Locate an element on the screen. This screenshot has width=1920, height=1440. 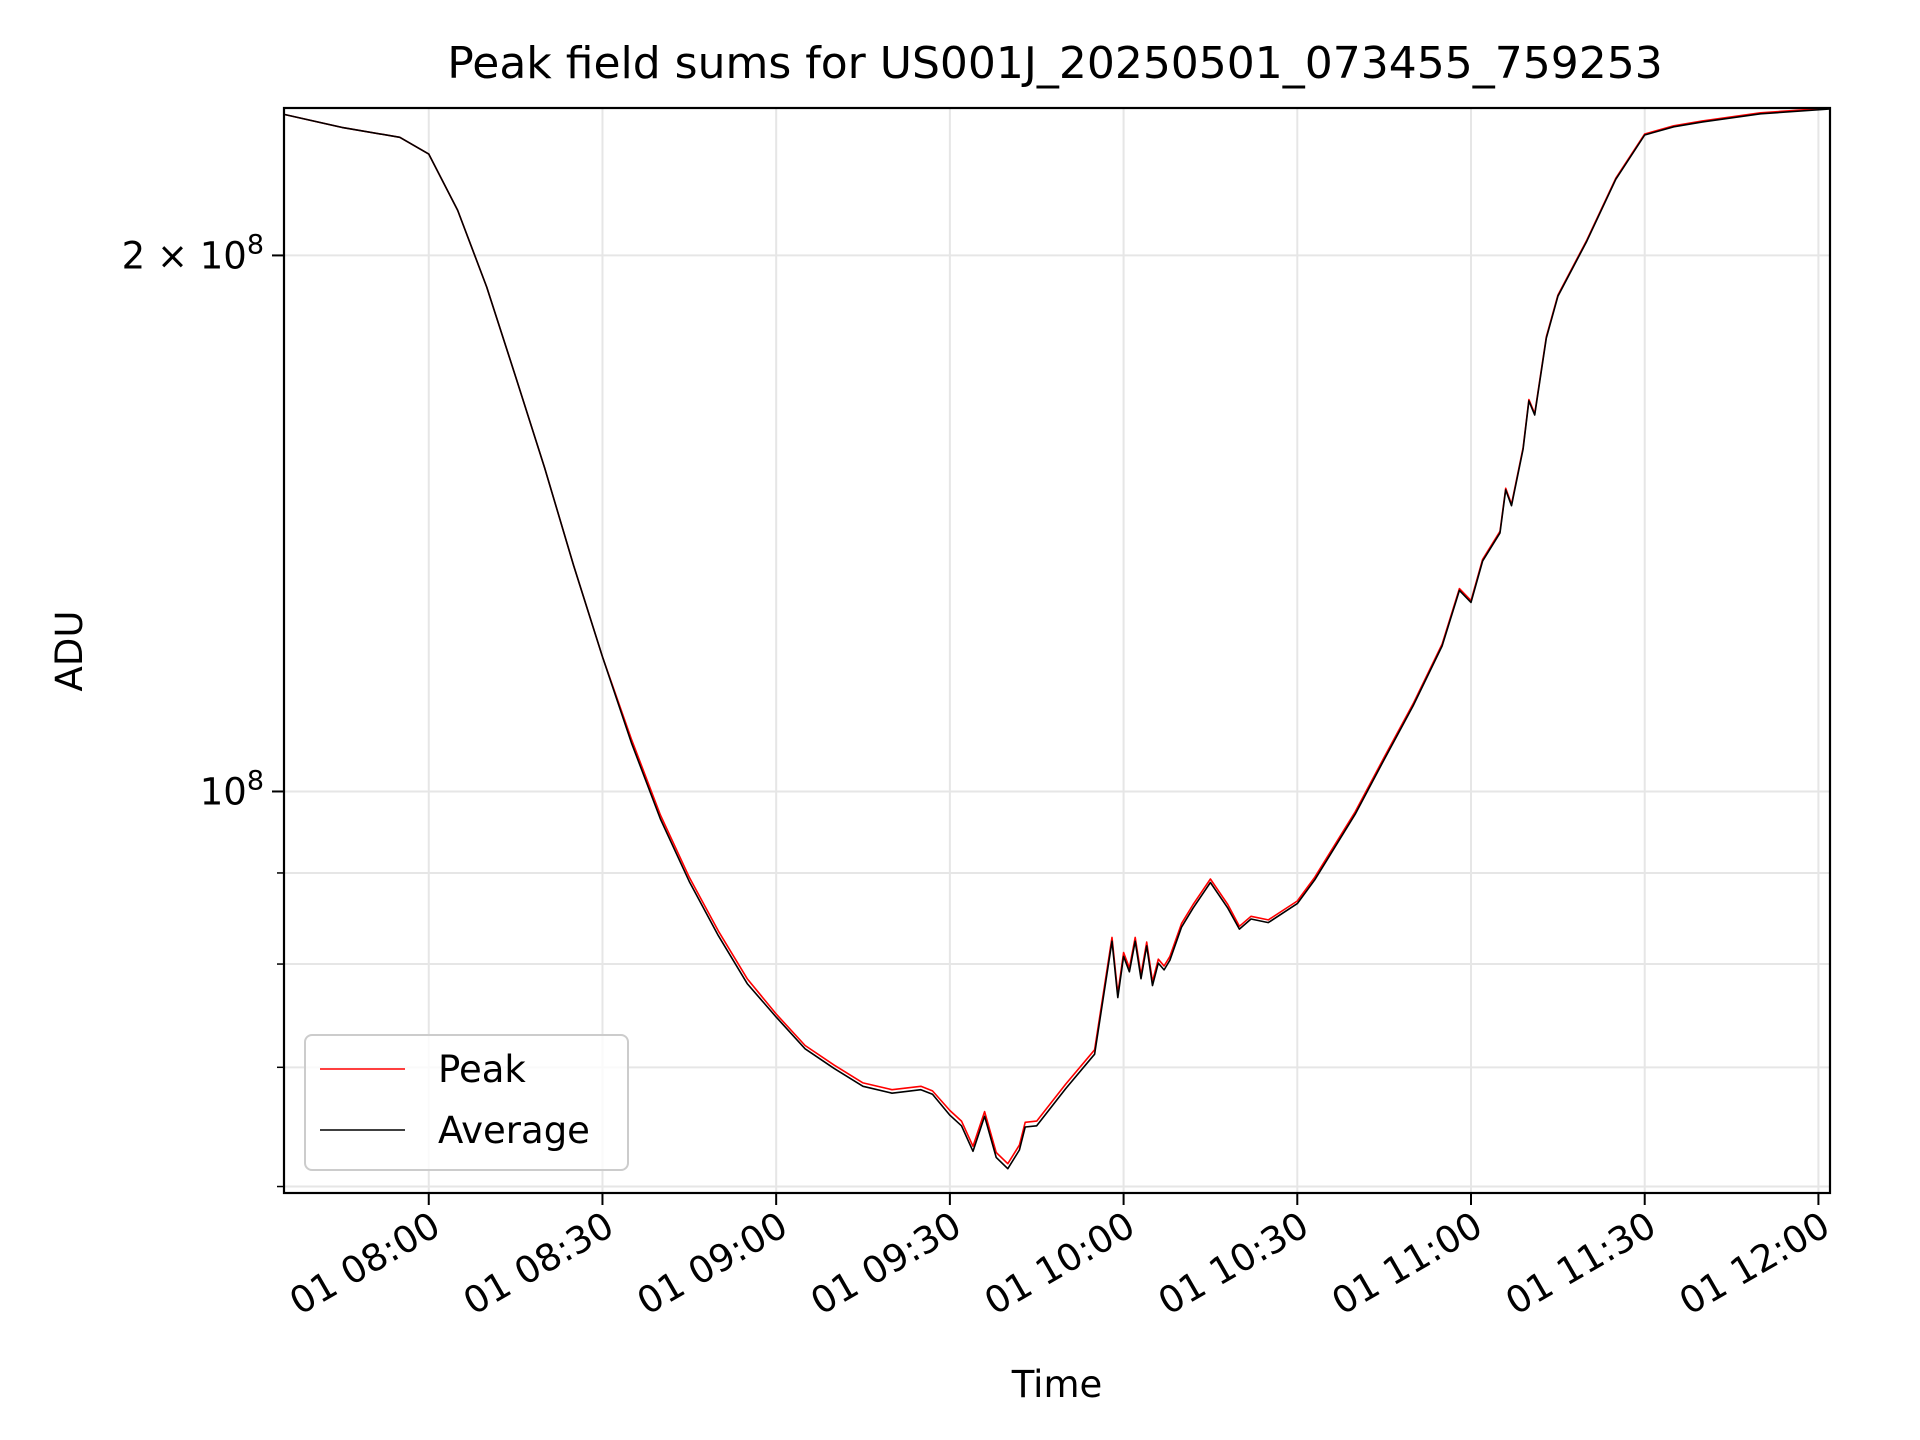
x-axis-label: Time is located at coordinates (1057, 1384).